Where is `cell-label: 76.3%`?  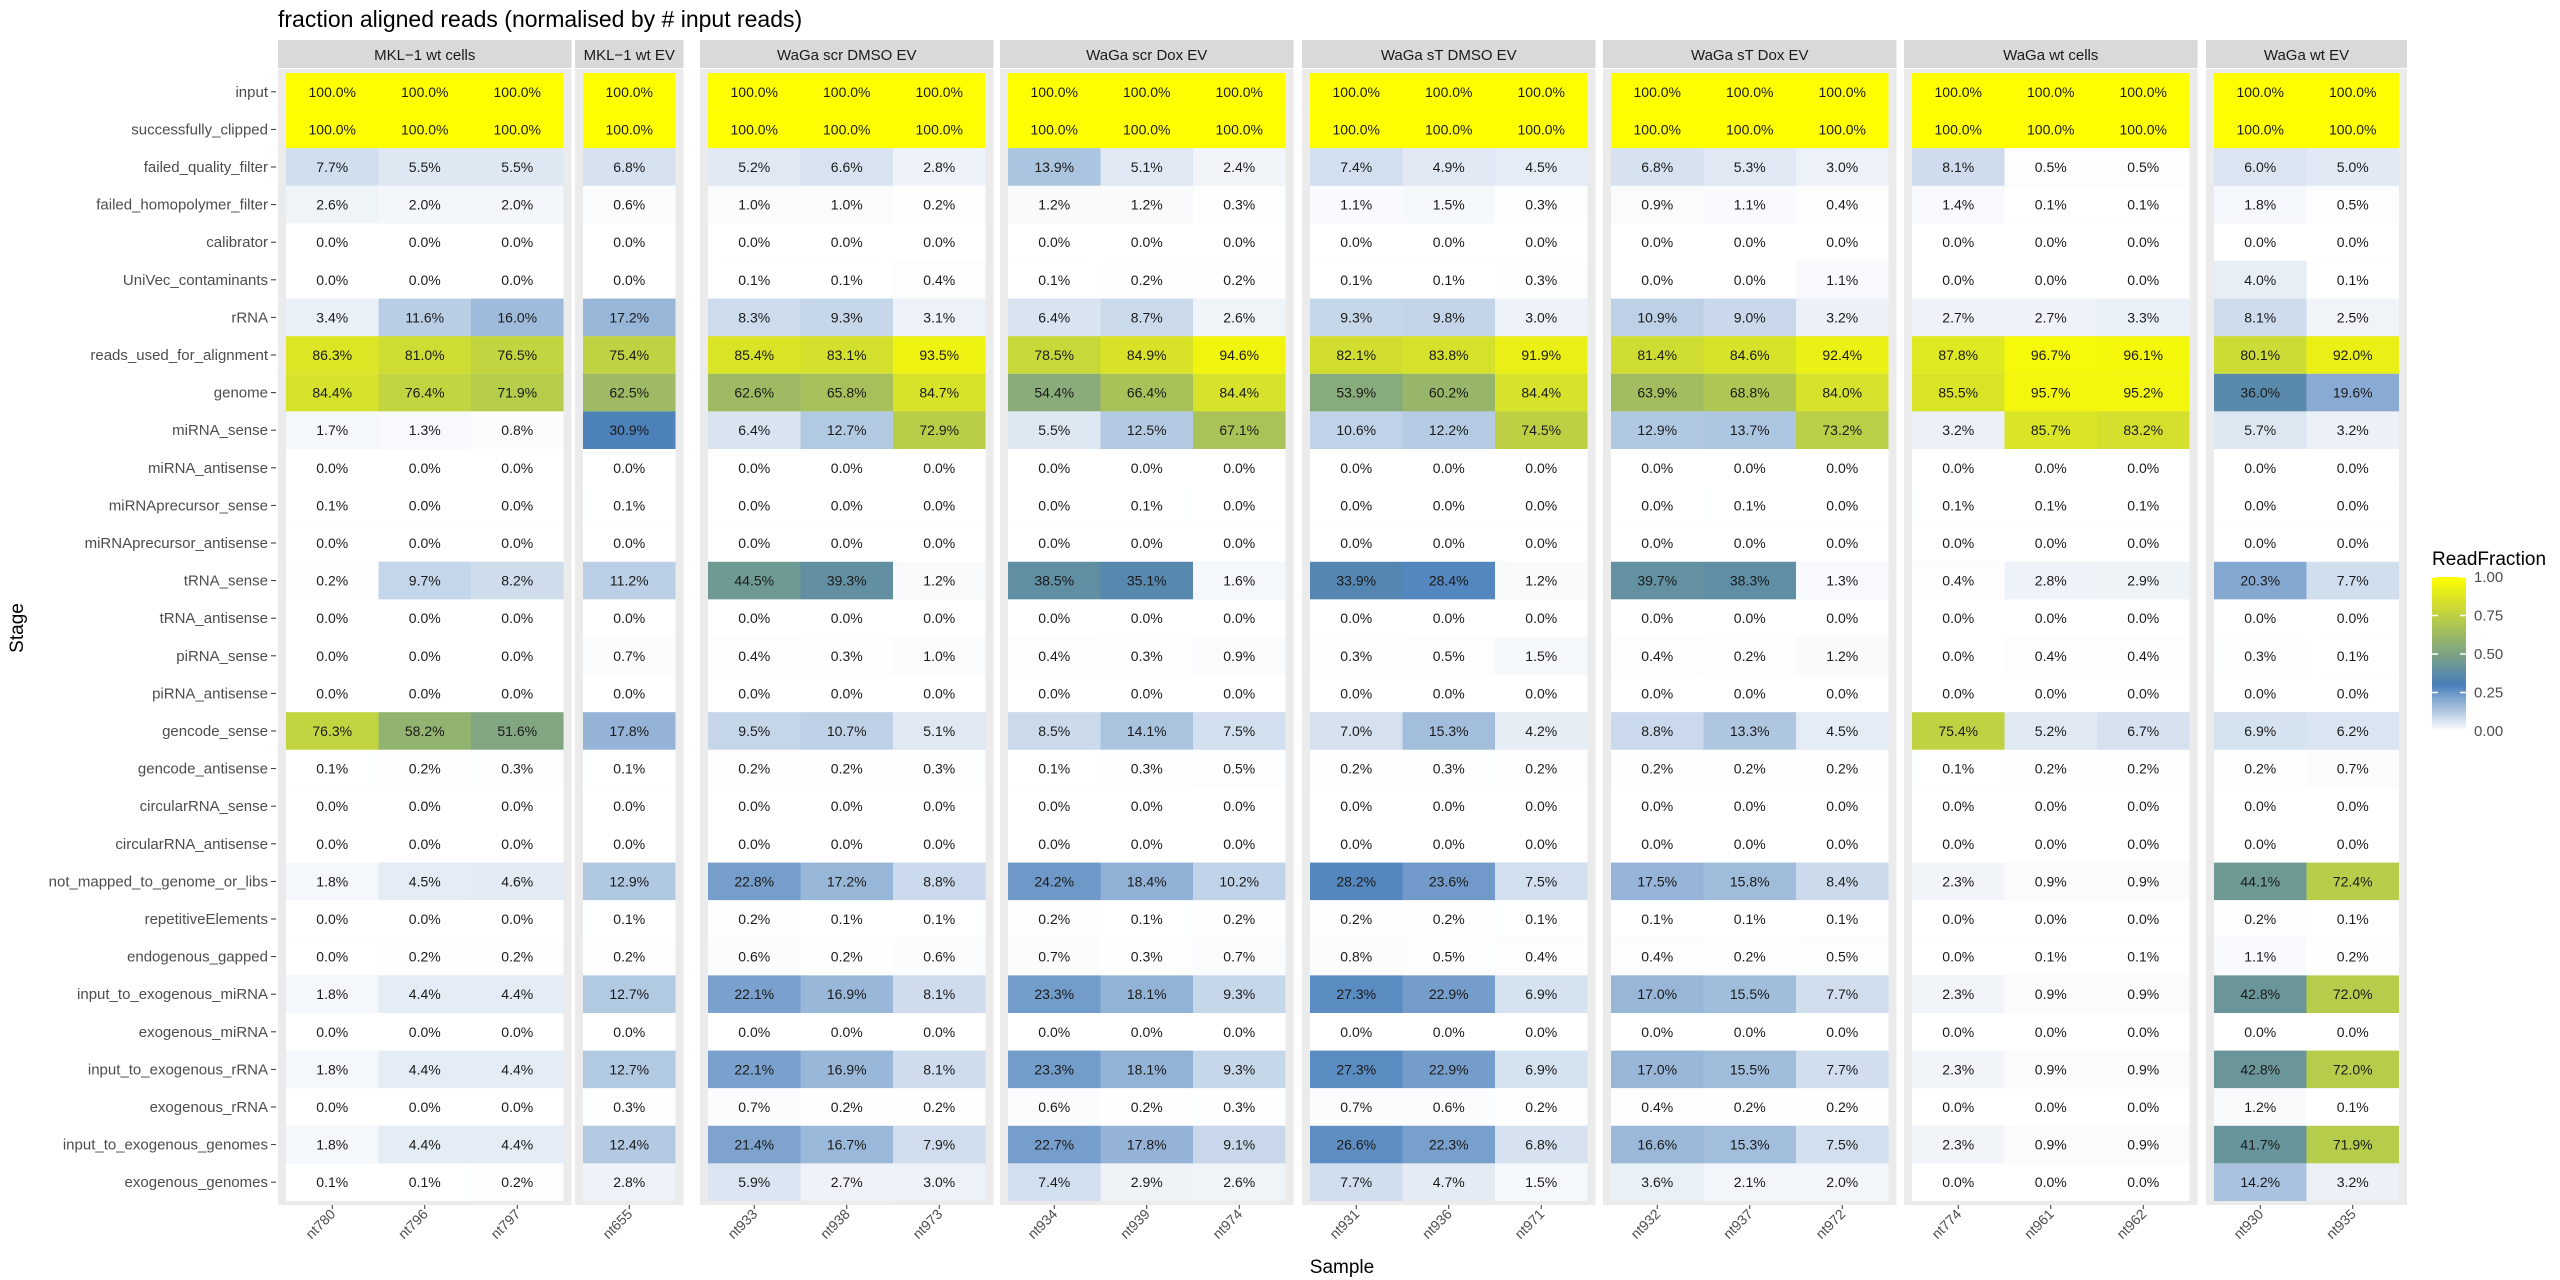 cell-label: 76.3% is located at coordinates (332, 731).